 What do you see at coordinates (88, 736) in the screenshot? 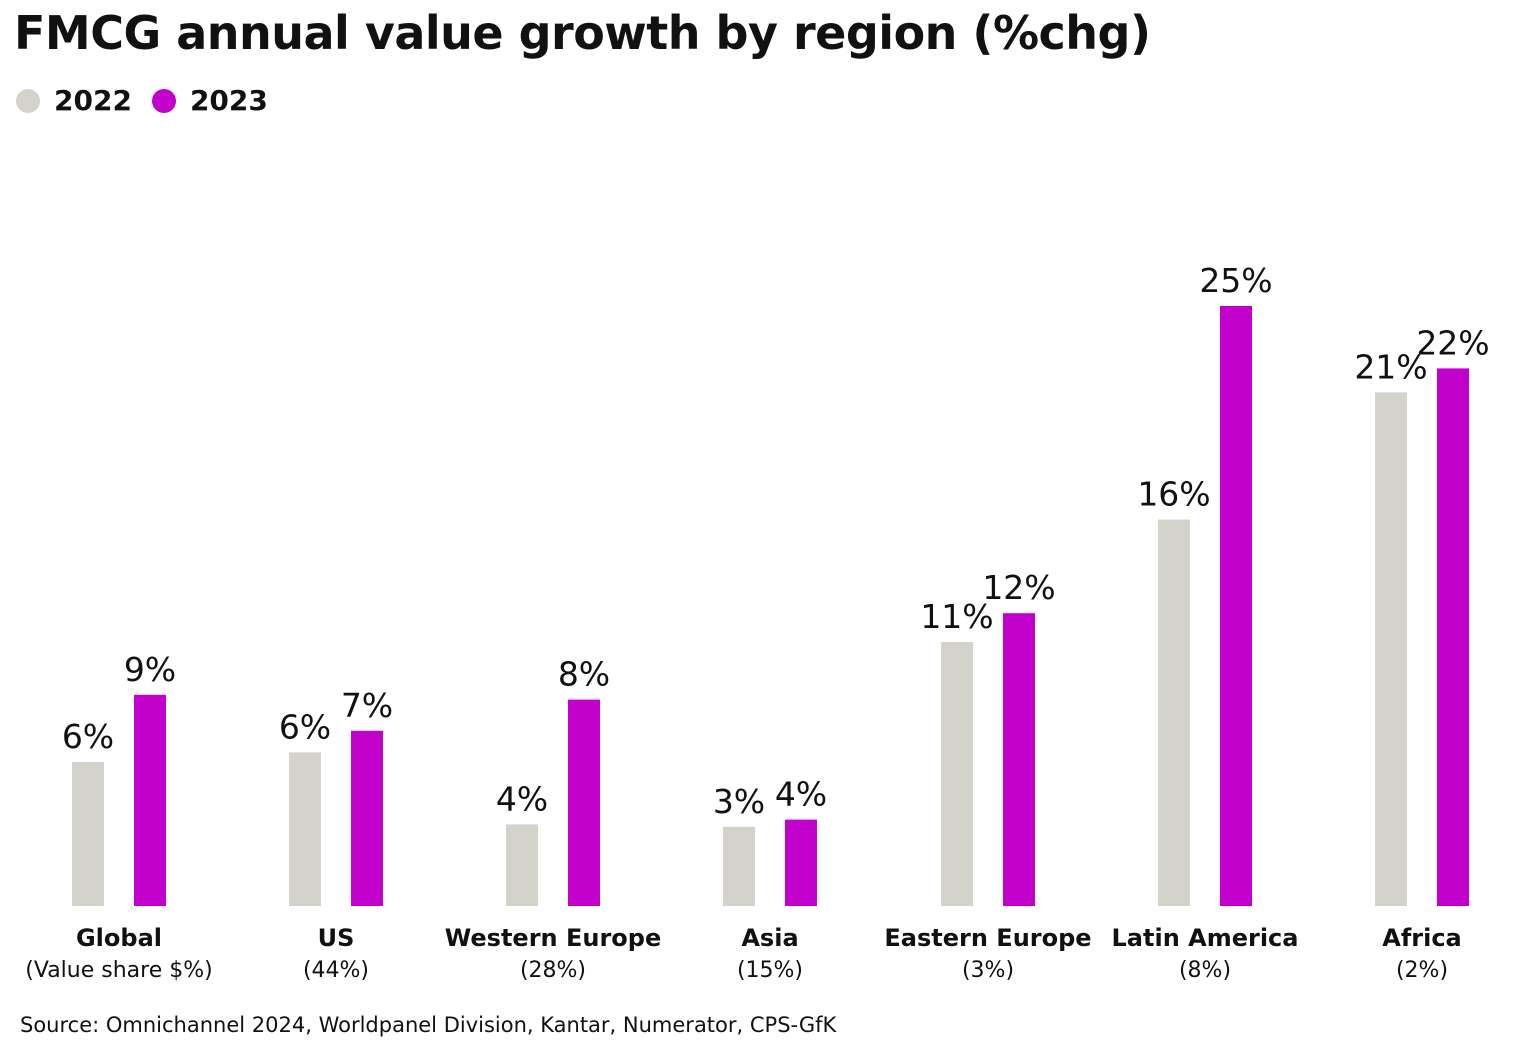
I see `data-label-2022-global: 6%` at bounding box center [88, 736].